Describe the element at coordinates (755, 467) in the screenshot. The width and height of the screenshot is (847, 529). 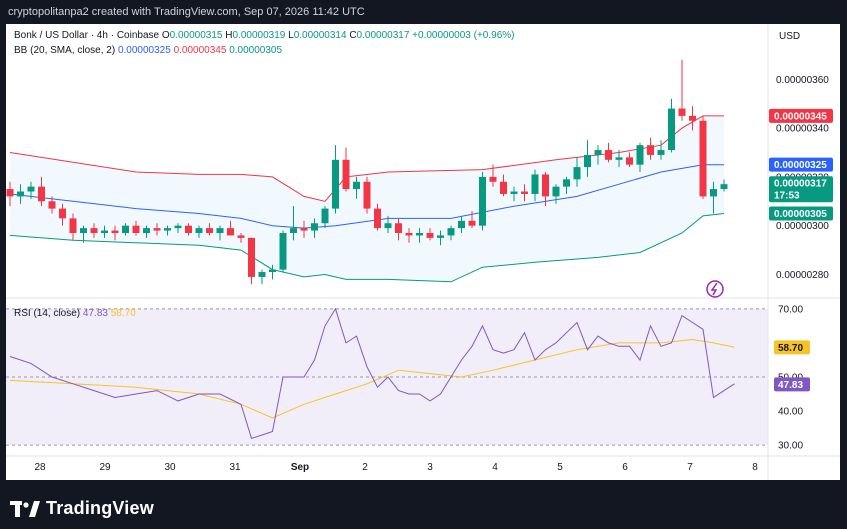
I see `time-tick-label: 8` at that location.